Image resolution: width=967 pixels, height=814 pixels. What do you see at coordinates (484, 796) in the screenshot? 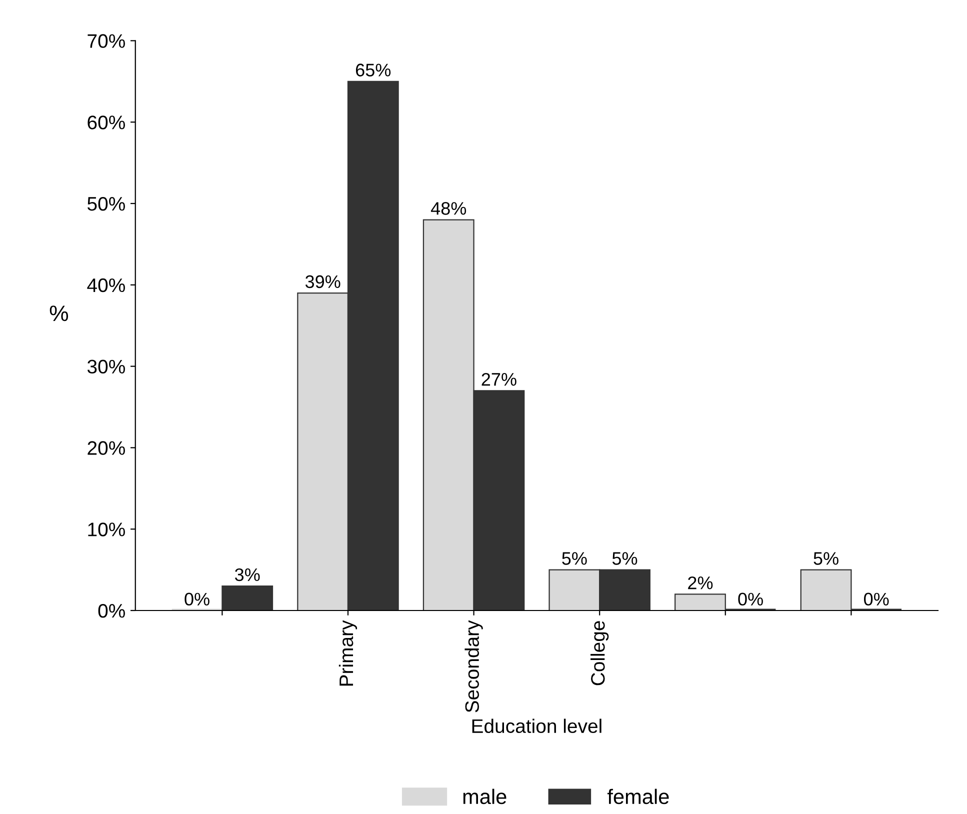
I see `legend-label: male` at bounding box center [484, 796].